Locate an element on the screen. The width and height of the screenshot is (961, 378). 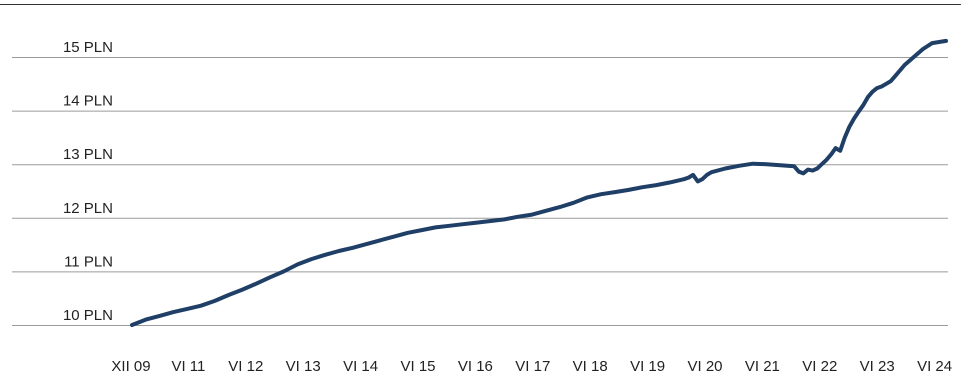
y-tick-label: 10 PLN is located at coordinates (88, 315).